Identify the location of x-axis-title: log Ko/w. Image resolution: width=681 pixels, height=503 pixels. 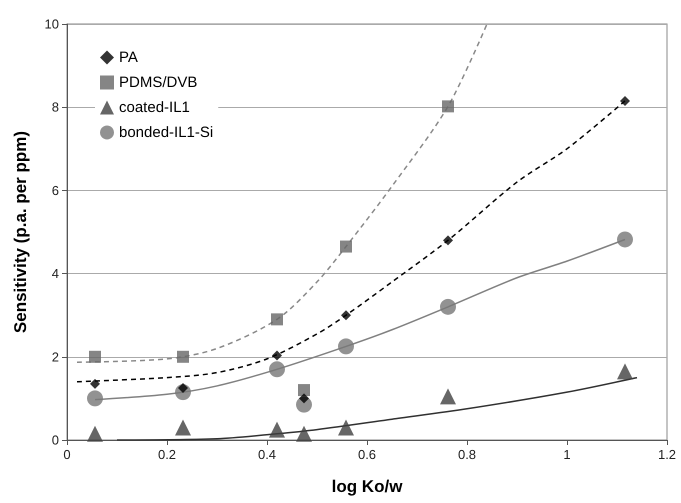
(368, 486).